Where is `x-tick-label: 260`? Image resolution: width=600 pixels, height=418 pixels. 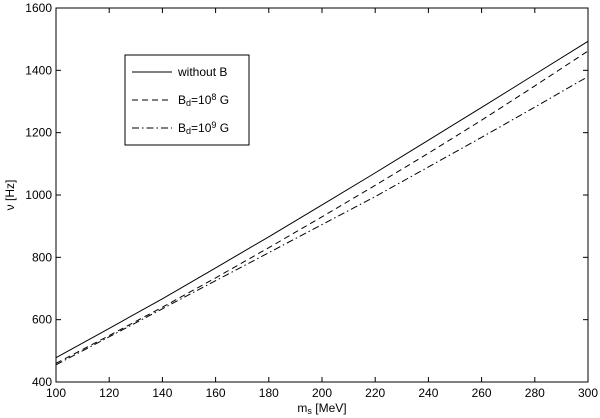 x-tick-label: 260 is located at coordinates (482, 393).